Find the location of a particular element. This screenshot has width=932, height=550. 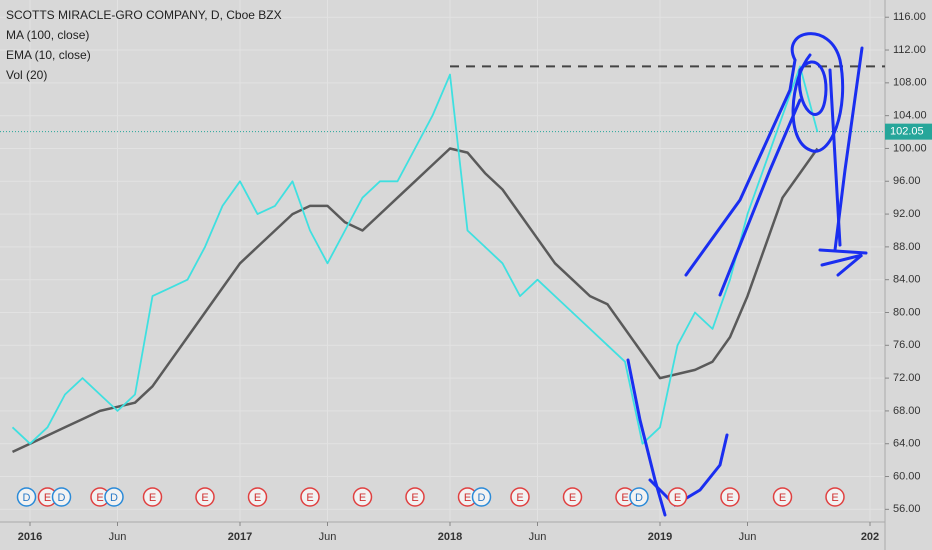

y-tick-label: 68.00 is located at coordinates (907, 411).